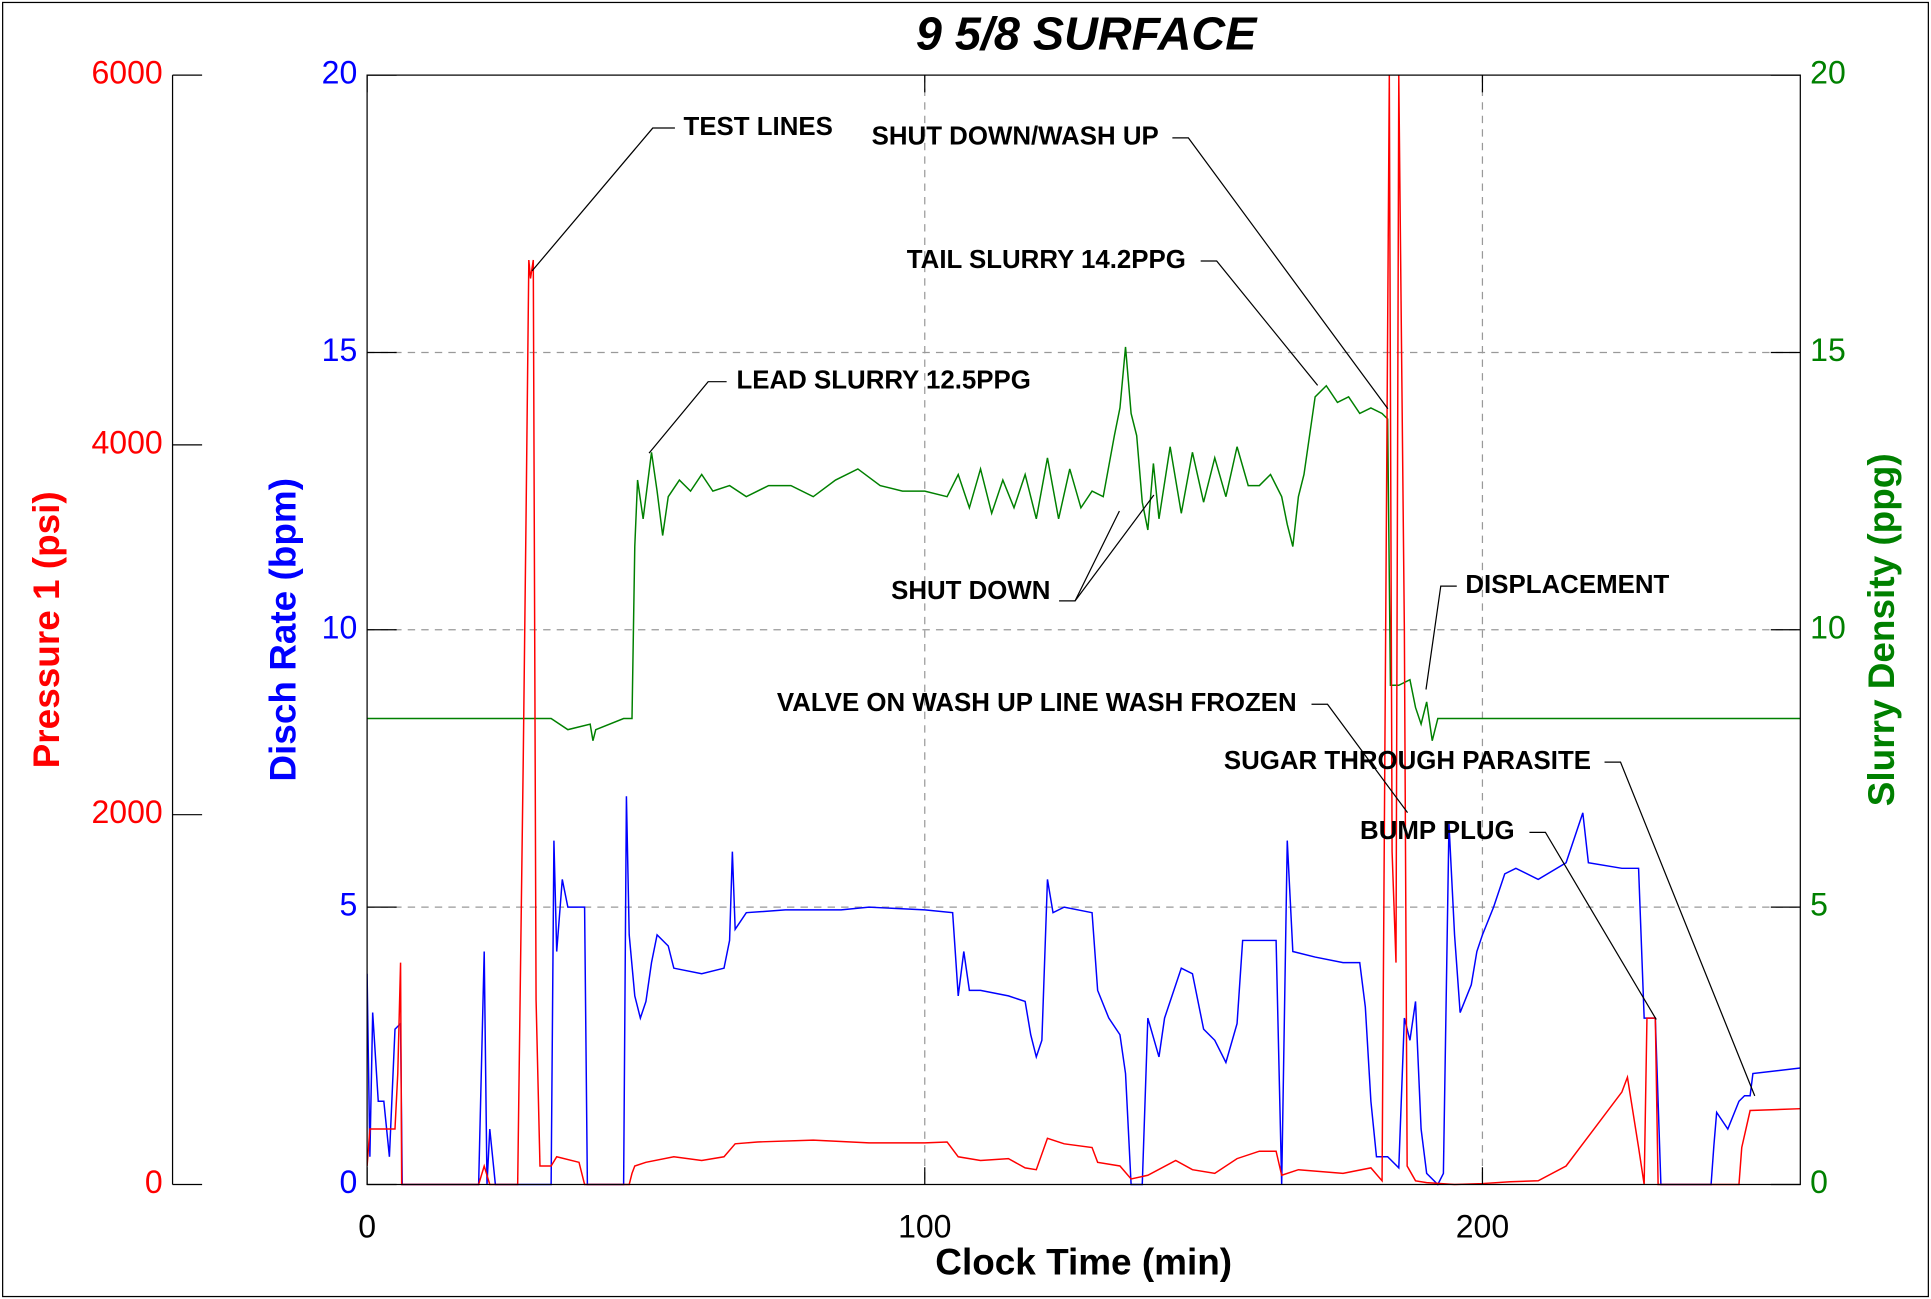 This screenshot has width=1931, height=1299. Describe the element at coordinates (367, 1226) in the screenshot. I see `x-tick-label: 0` at that location.